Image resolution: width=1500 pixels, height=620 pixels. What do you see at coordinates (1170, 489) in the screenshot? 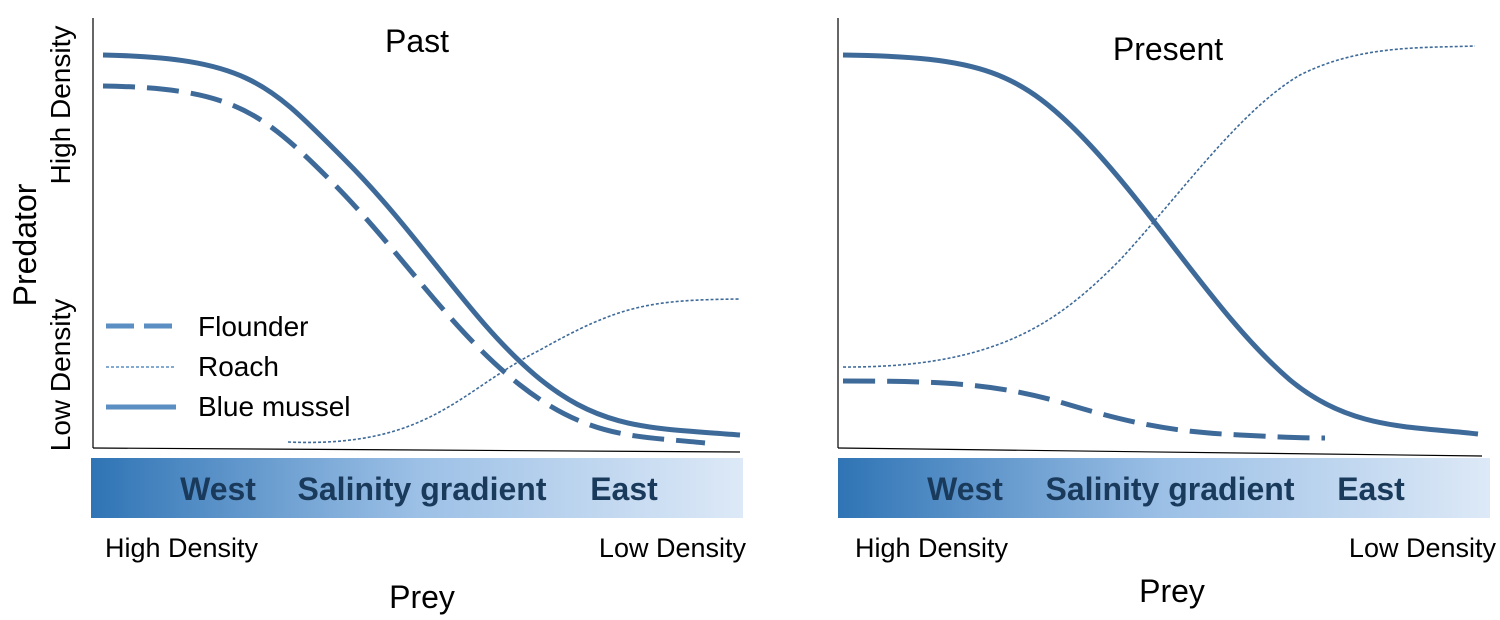
I see `present-gradient-middle-label: Salinity gradient` at bounding box center [1170, 489].